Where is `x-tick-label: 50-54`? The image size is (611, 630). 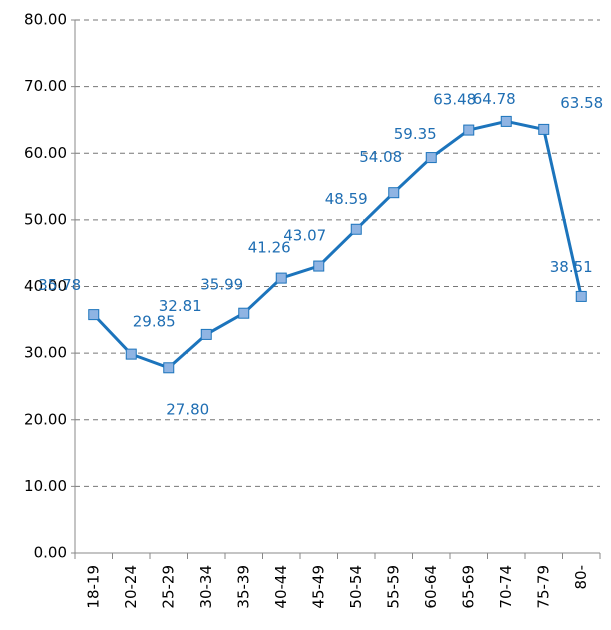
x-tick-label: 50-54 is located at coordinates (356, 587).